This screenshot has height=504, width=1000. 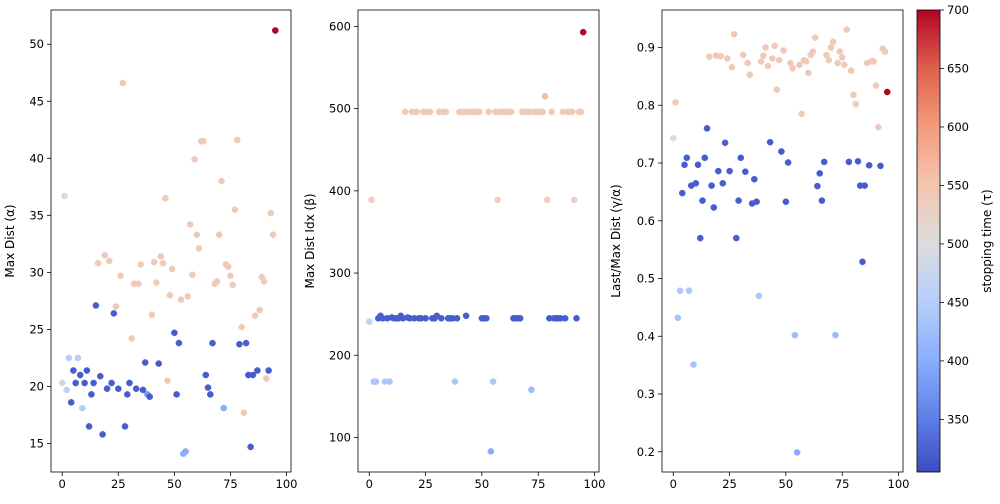 I want to click on colorbar-tick-label: 600, so click(x=958, y=127).